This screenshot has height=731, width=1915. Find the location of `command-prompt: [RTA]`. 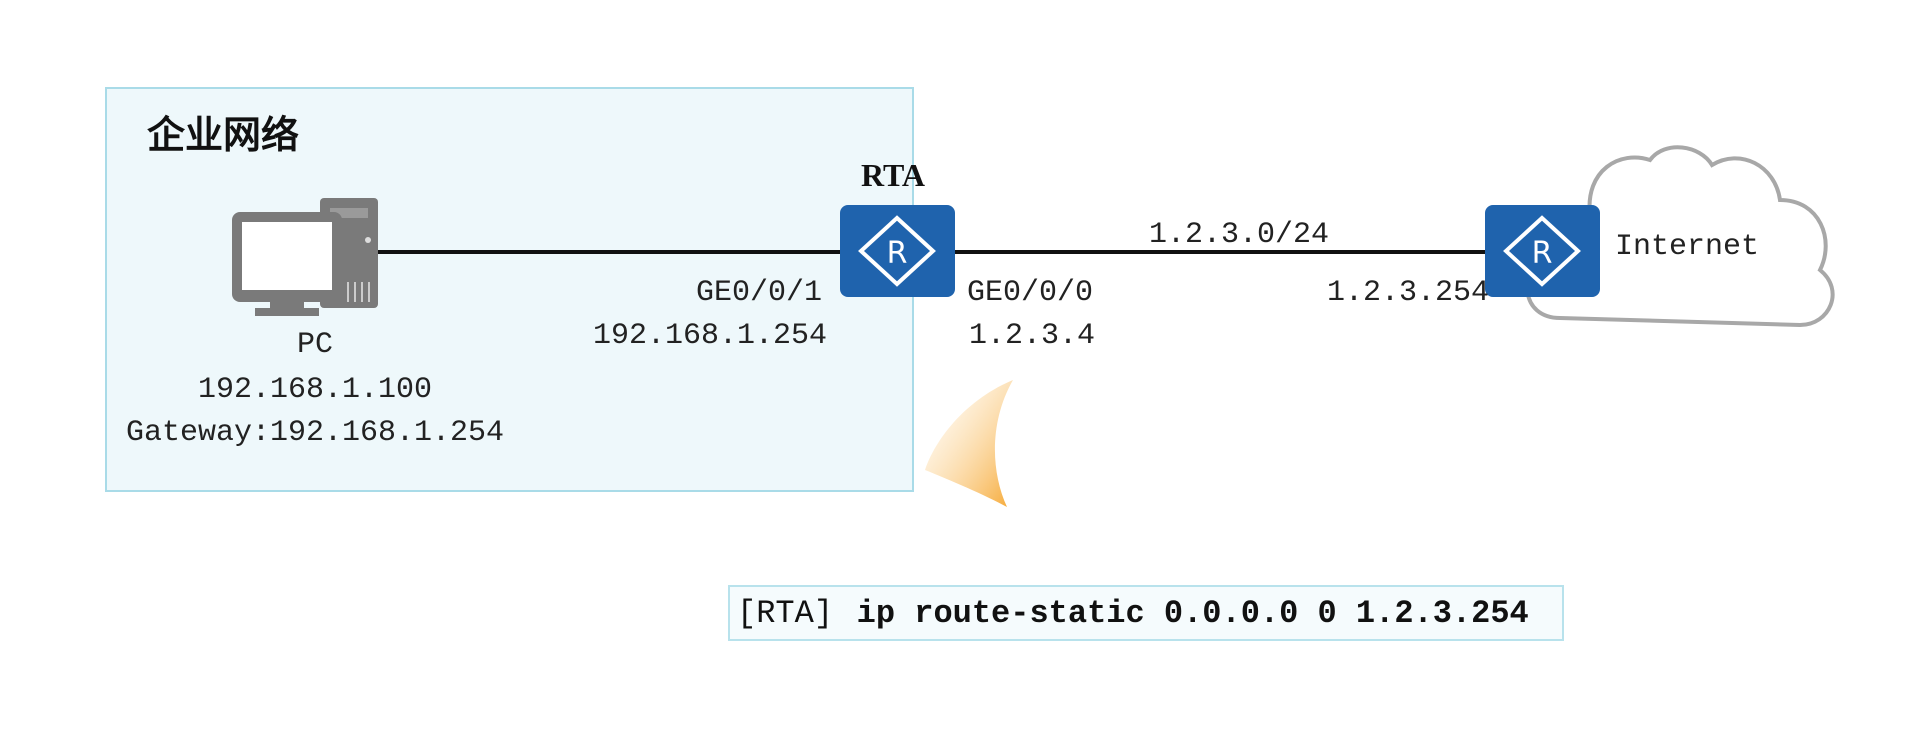

command-prompt: [RTA] is located at coordinates (785, 613).